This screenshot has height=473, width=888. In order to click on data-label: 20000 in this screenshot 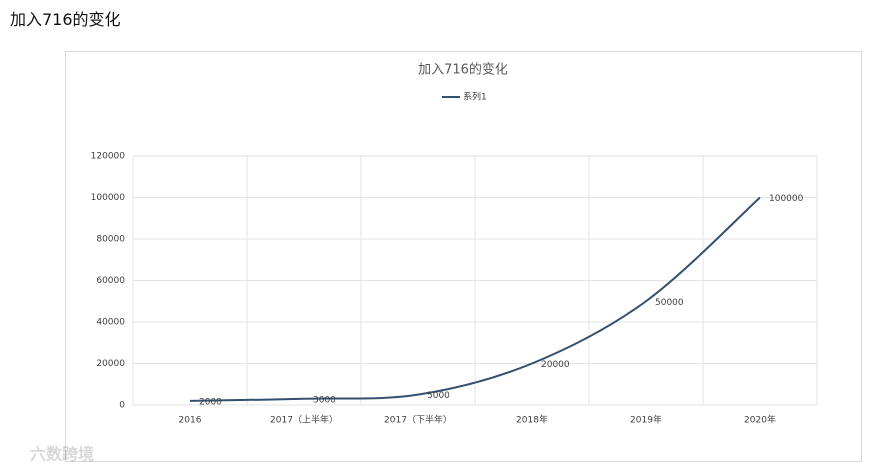, I will do `click(555, 365)`.